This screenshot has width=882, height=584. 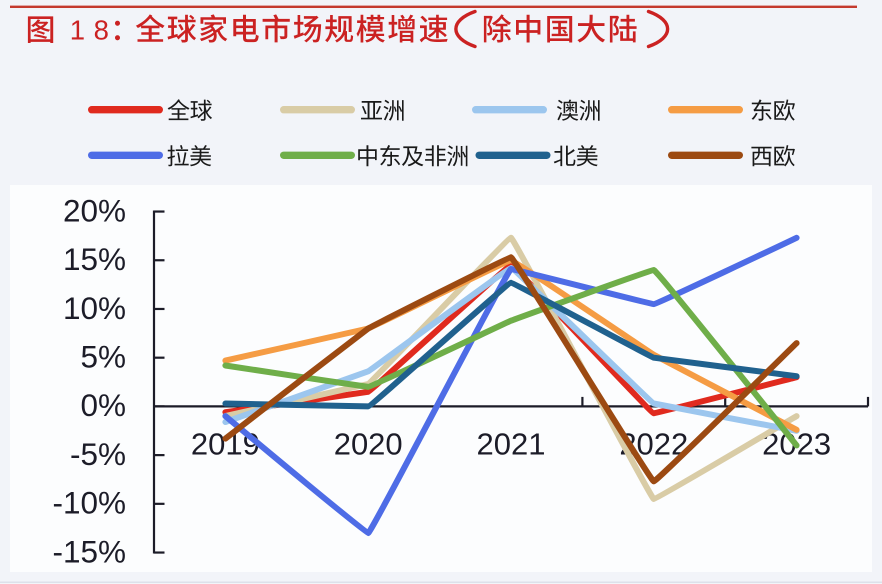 I want to click on svg-text: 2021, so click(x=511, y=443).